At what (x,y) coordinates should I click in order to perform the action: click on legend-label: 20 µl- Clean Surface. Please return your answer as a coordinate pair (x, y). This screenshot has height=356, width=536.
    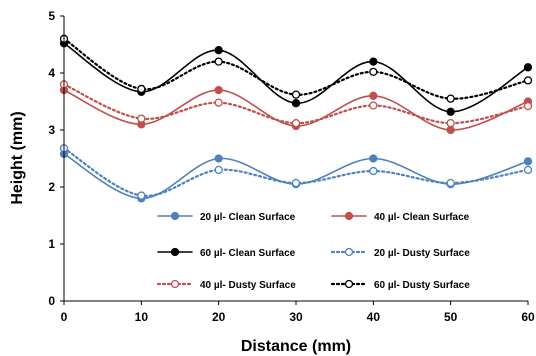
    Looking at the image, I should click on (248, 217).